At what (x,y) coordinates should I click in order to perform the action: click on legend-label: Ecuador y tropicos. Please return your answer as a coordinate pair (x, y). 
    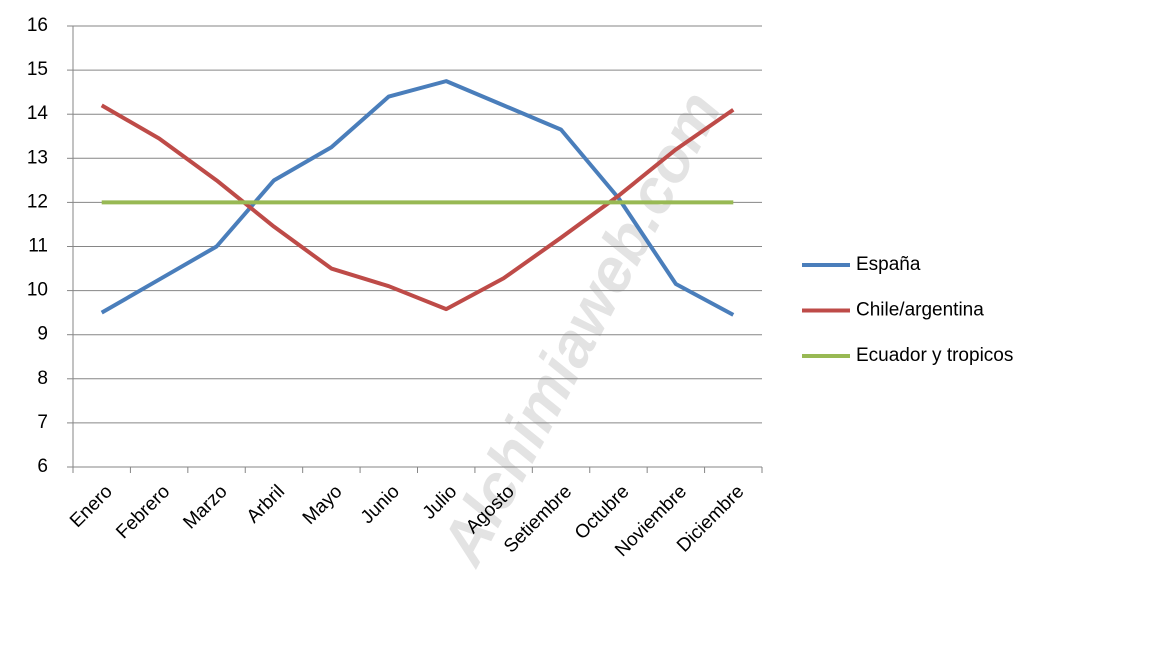
    Looking at the image, I should click on (934, 355).